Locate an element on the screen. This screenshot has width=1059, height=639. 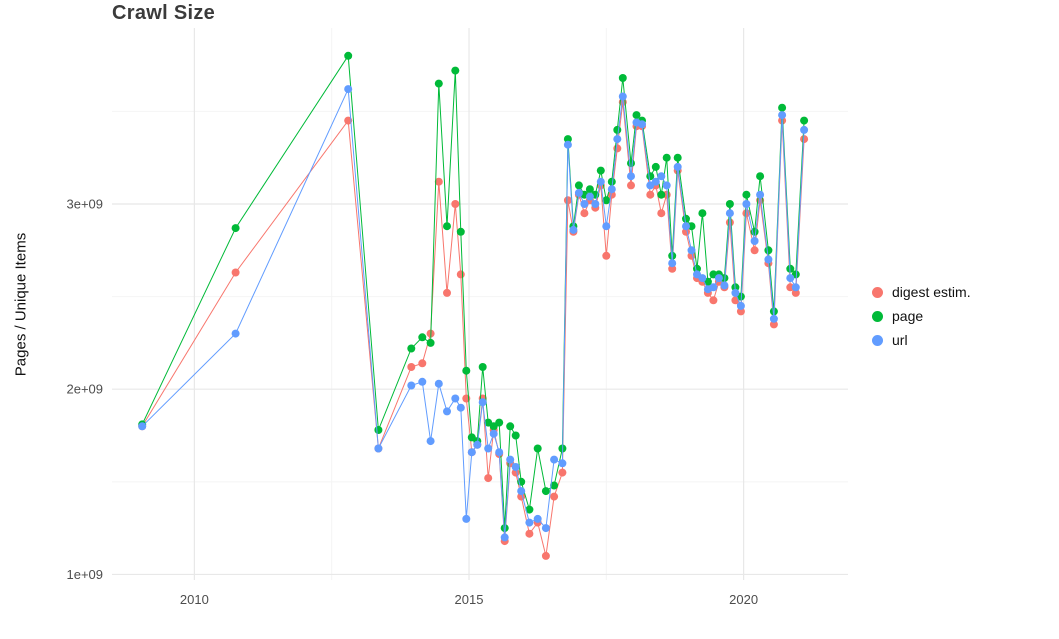
svg-text: 1e+09 is located at coordinates (84, 574).